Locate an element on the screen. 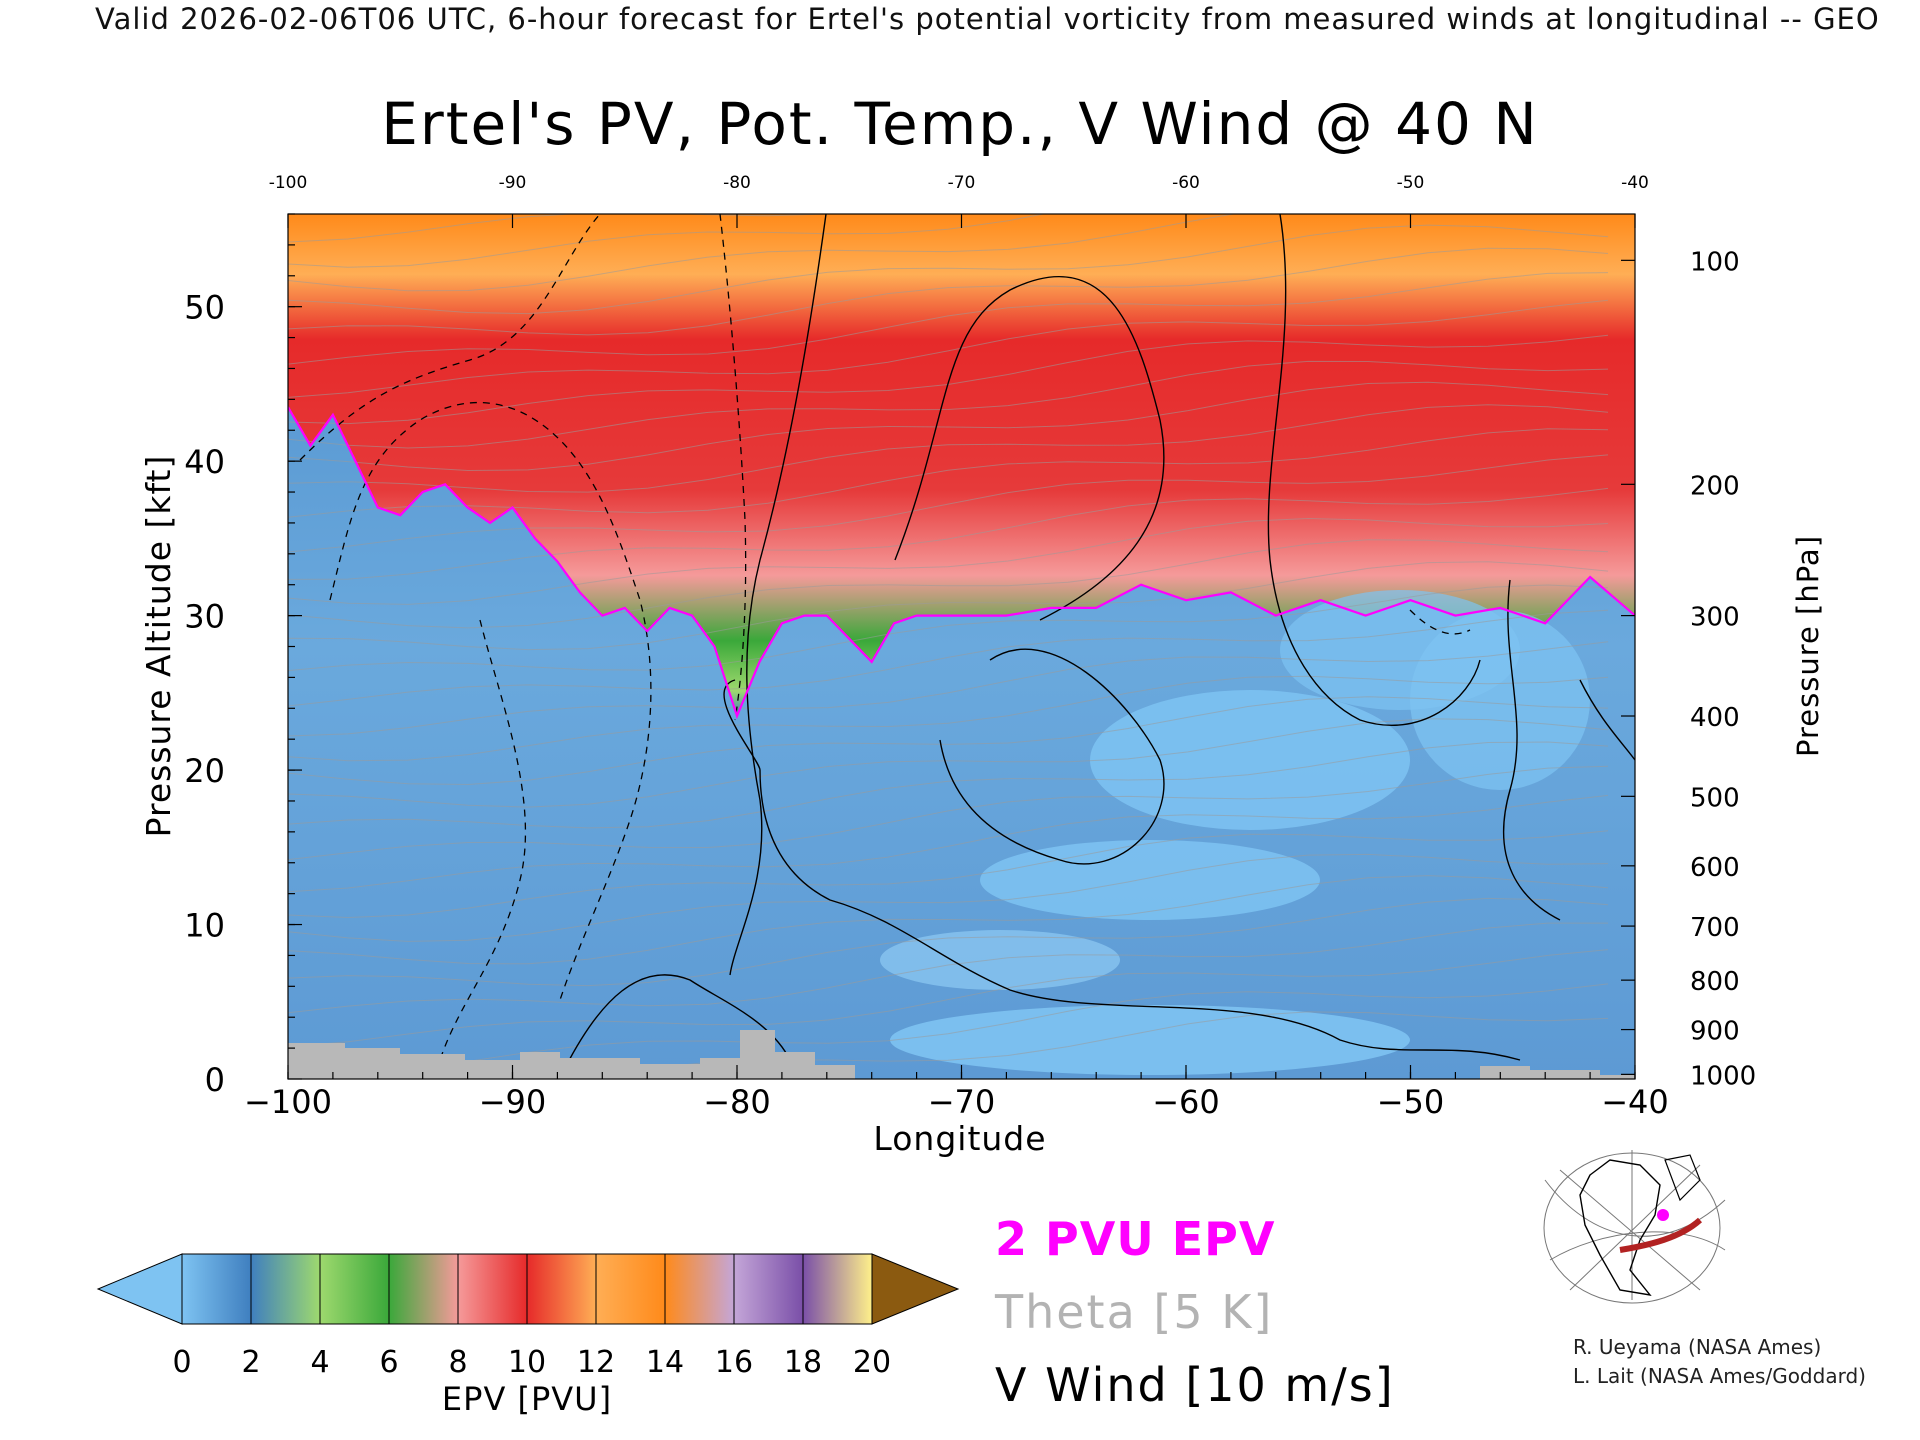  y-tick-label: 10 is located at coordinates (204, 926).